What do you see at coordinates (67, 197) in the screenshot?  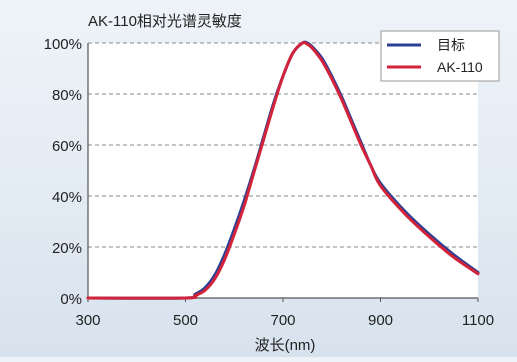 I see `y-tick-label-40: 40%` at bounding box center [67, 197].